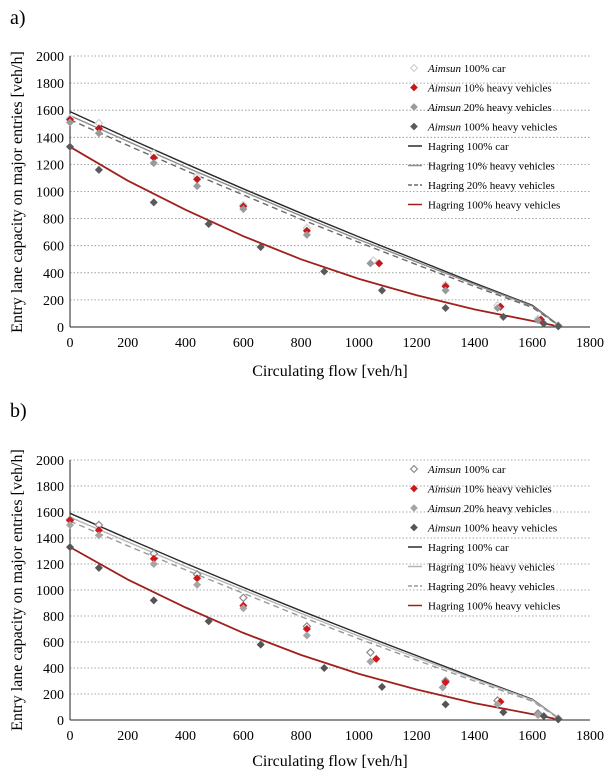 The height and width of the screenshot is (776, 604). Describe the element at coordinates (243, 736) in the screenshot. I see `x-tick-label: 600` at that location.